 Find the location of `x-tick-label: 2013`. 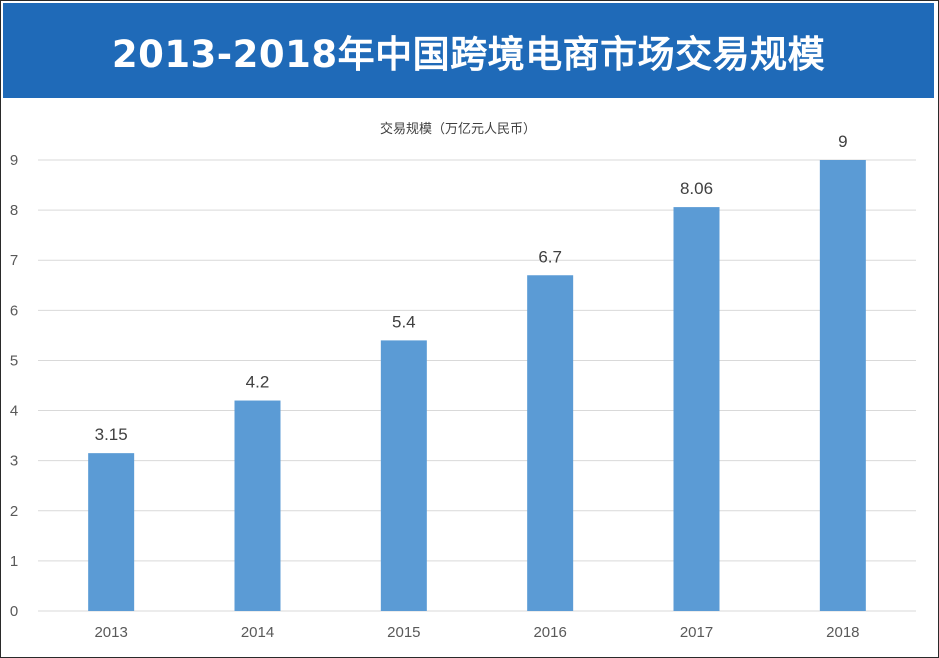

x-tick-label: 2013 is located at coordinates (110, 632).